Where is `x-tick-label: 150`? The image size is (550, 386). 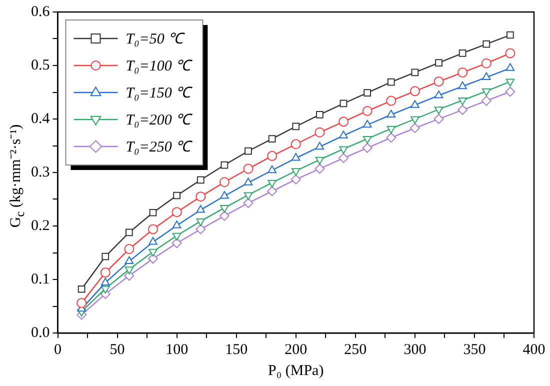 x-tick-label: 150 is located at coordinates (236, 350).